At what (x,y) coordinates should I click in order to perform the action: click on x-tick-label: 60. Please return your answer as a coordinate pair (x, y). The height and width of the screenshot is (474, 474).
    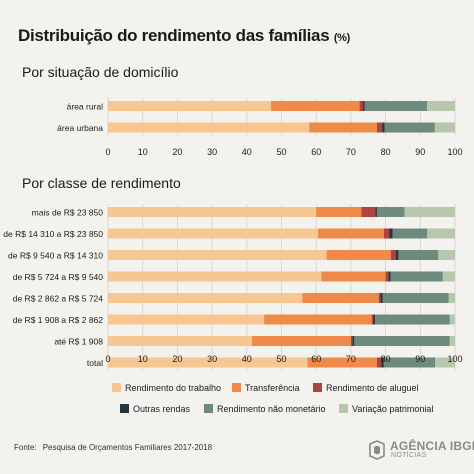
    Looking at the image, I should click on (316, 152).